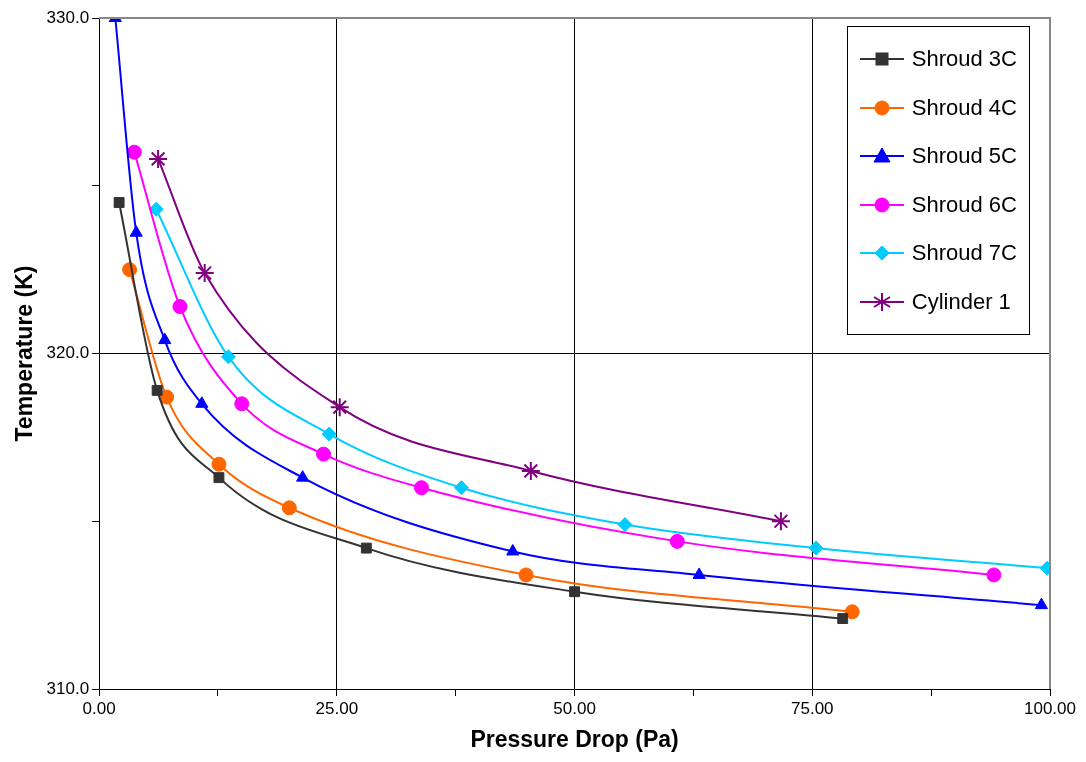 The width and height of the screenshot is (1086, 762). I want to click on y-tick-label: 330.0, so click(68, 17).